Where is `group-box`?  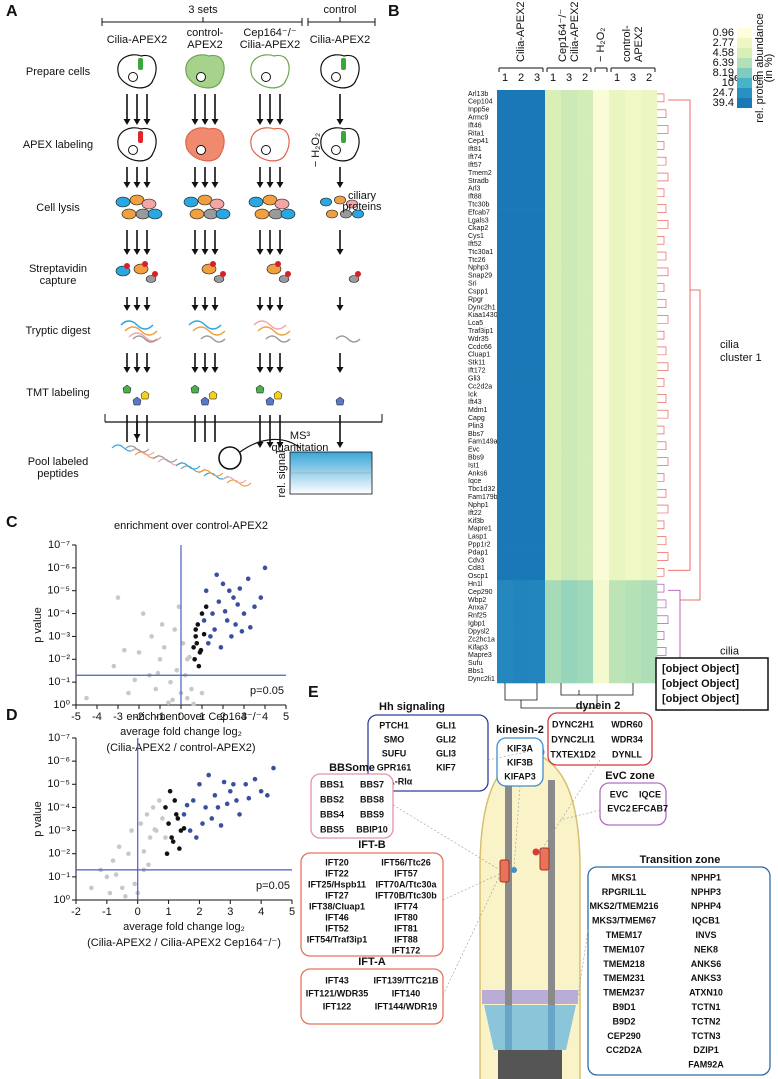
group-box is located at coordinates (352, 806).